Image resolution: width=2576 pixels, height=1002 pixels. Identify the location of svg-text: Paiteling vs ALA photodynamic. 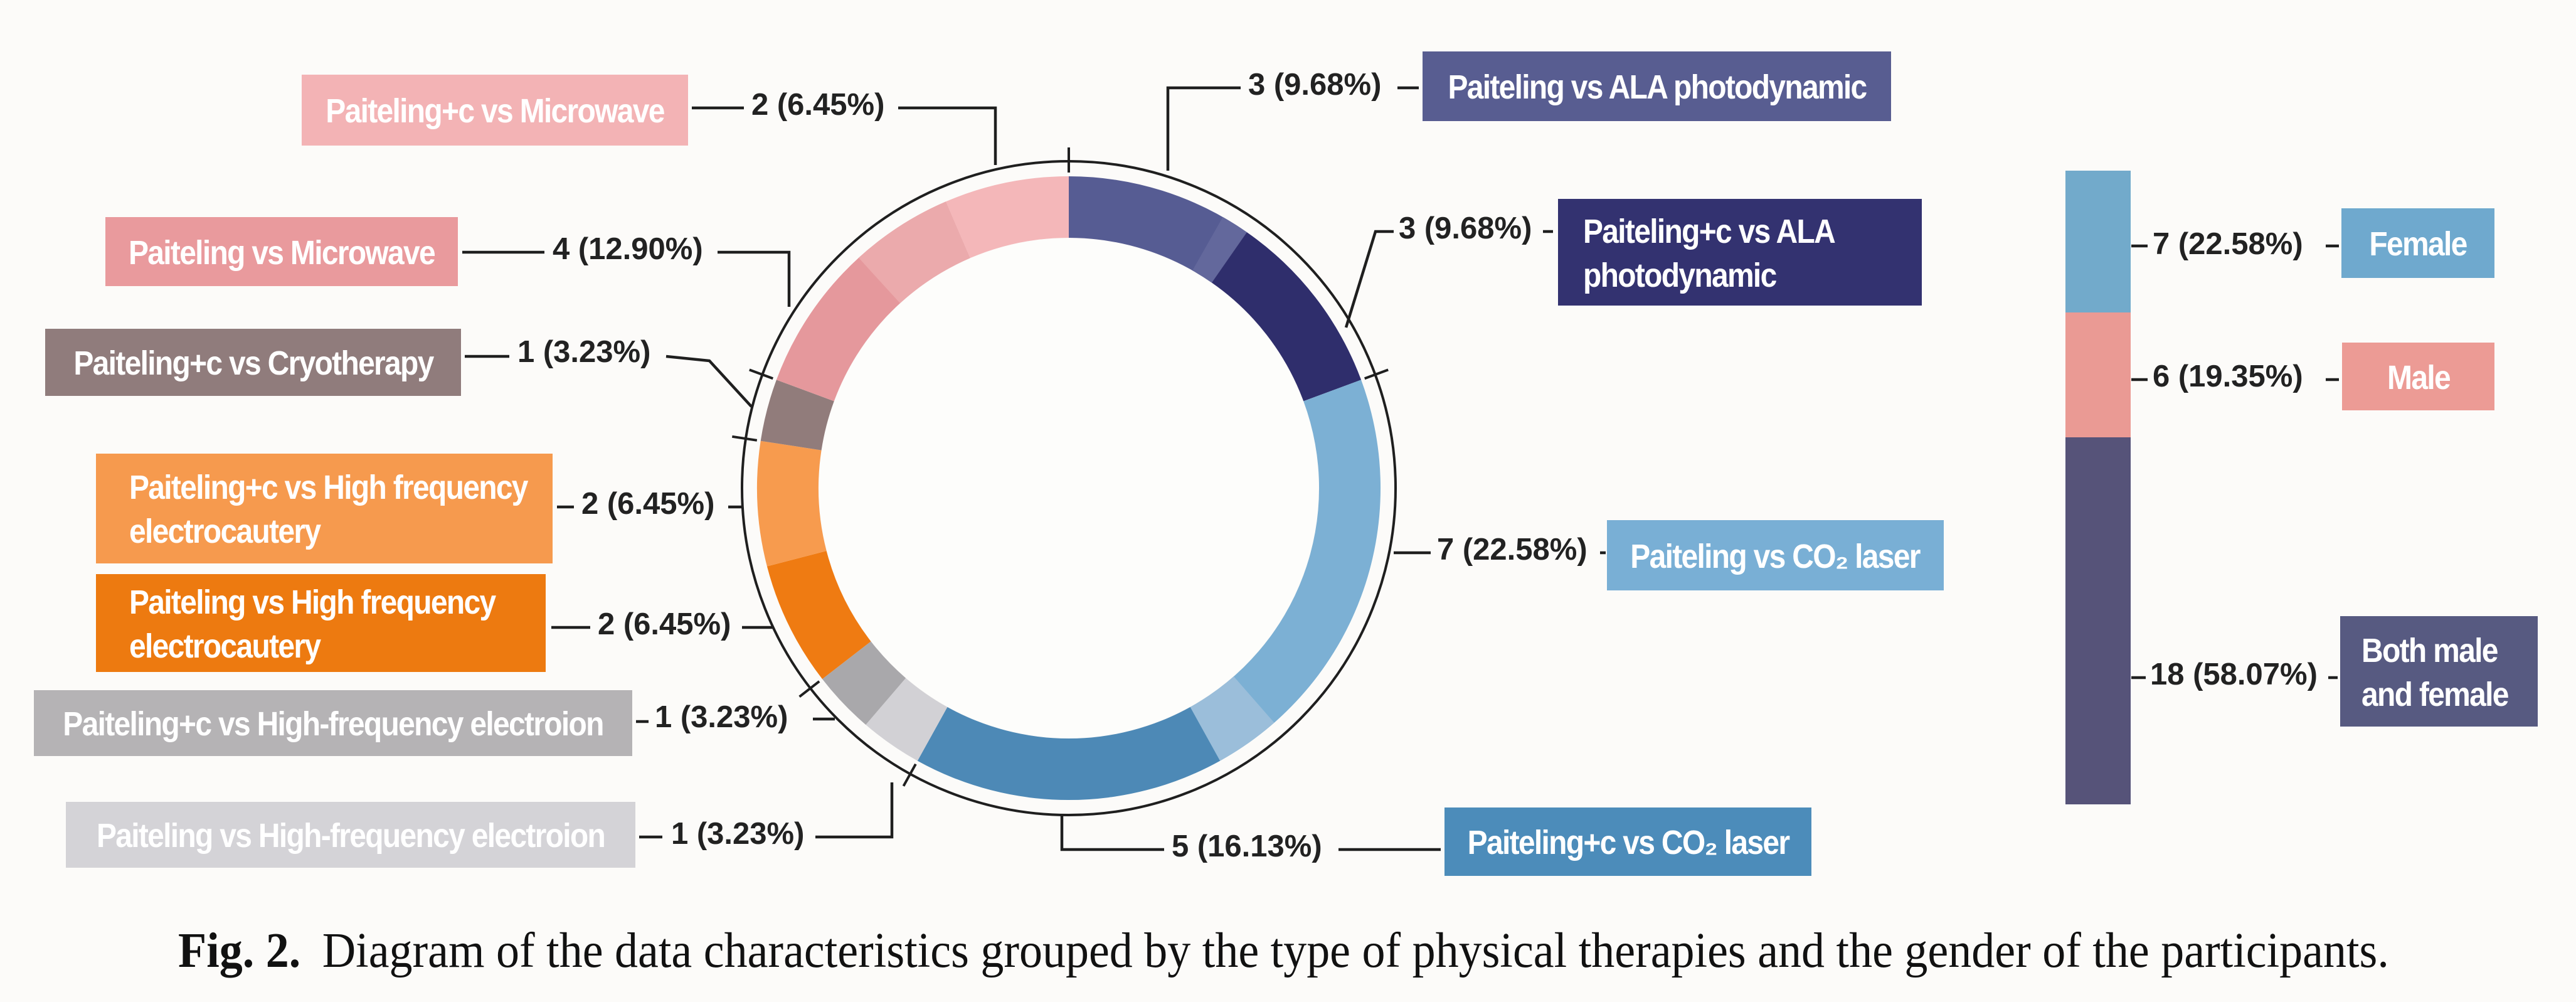
(1657, 87).